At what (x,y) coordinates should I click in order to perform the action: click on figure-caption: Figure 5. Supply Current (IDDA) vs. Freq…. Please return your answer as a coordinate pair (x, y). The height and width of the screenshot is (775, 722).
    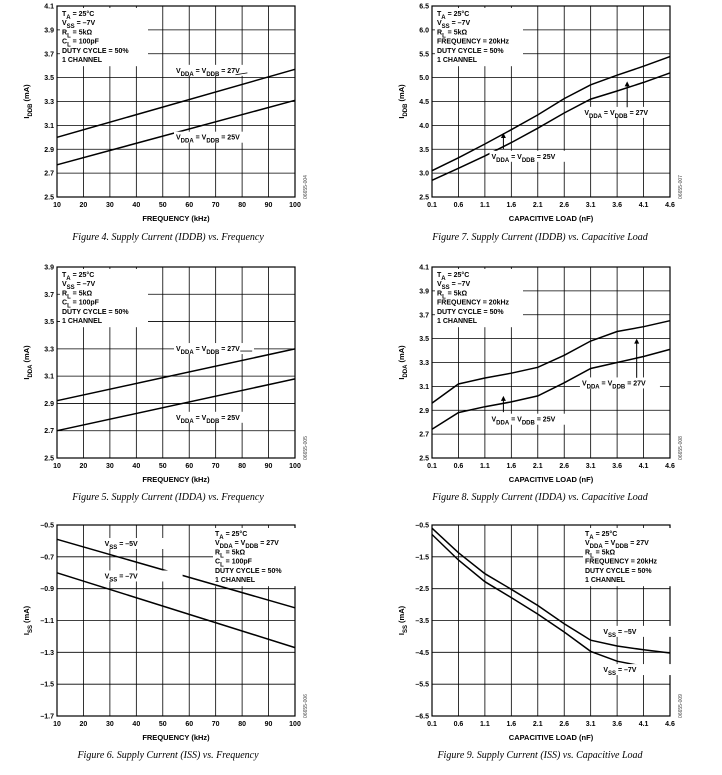
    Looking at the image, I should click on (167, 497).